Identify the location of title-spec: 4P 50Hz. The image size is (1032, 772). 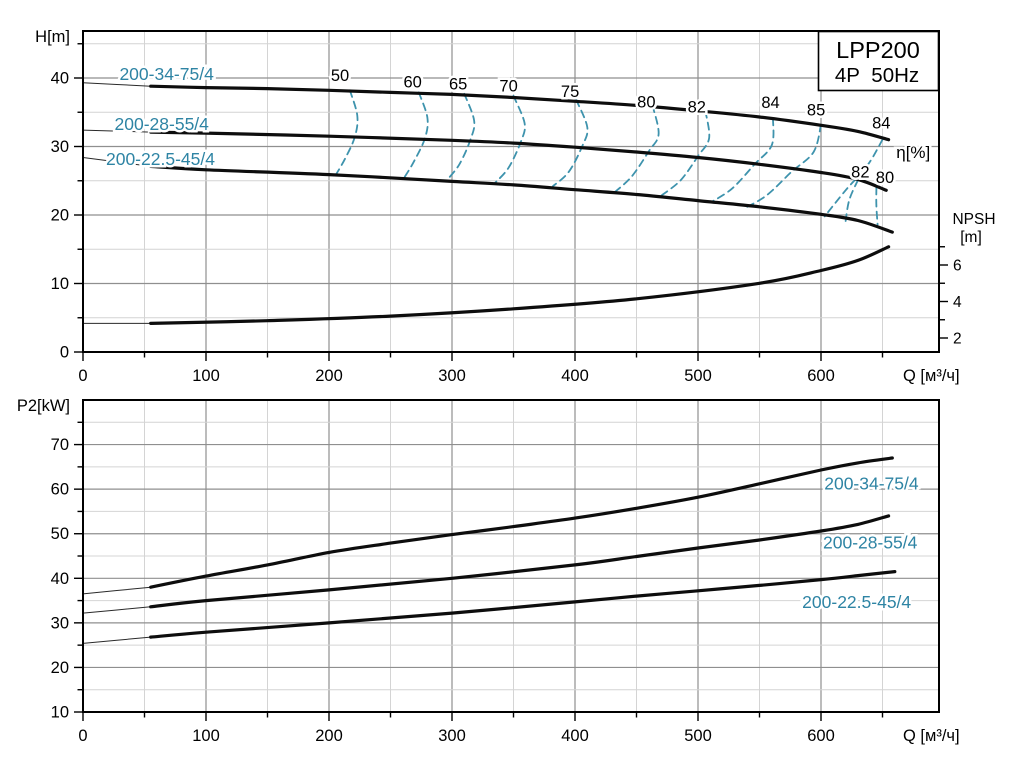
(877, 75).